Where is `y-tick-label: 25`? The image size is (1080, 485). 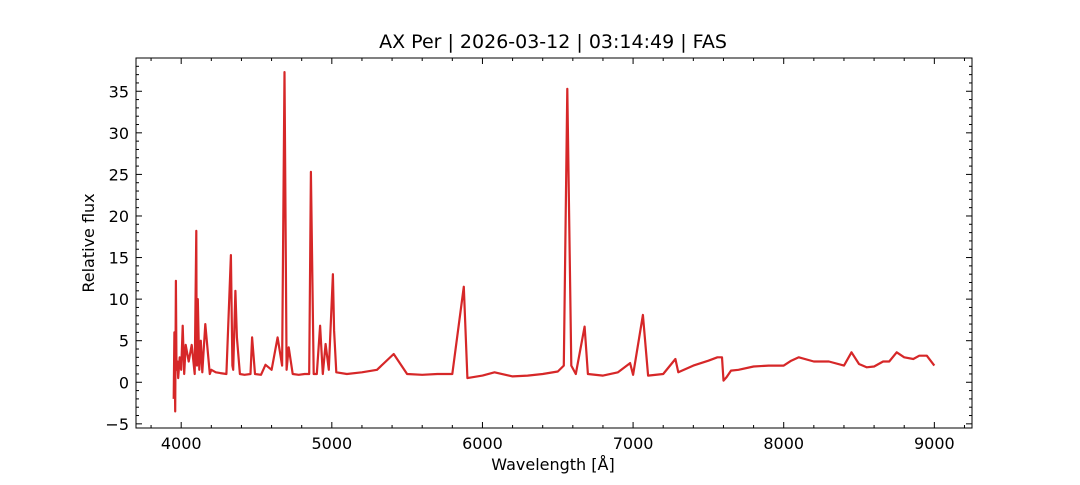 y-tick-label: 25 is located at coordinates (119, 174).